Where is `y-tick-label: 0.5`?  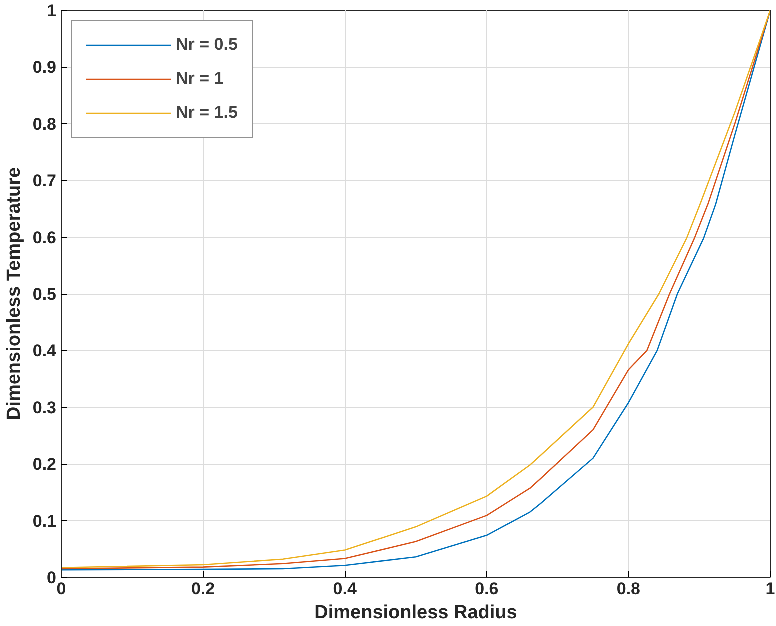
y-tick-label: 0.5 is located at coordinates (44, 294).